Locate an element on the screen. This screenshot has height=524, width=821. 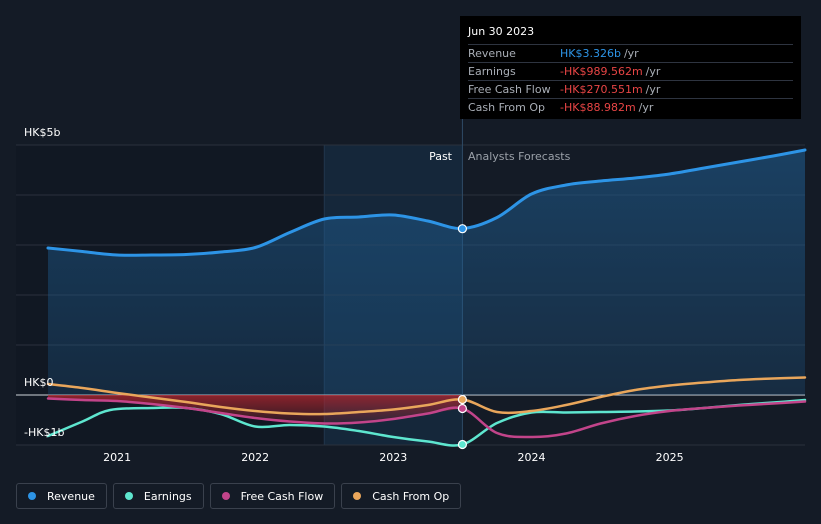
legend-label: Cash From Op is located at coordinates (411, 496).